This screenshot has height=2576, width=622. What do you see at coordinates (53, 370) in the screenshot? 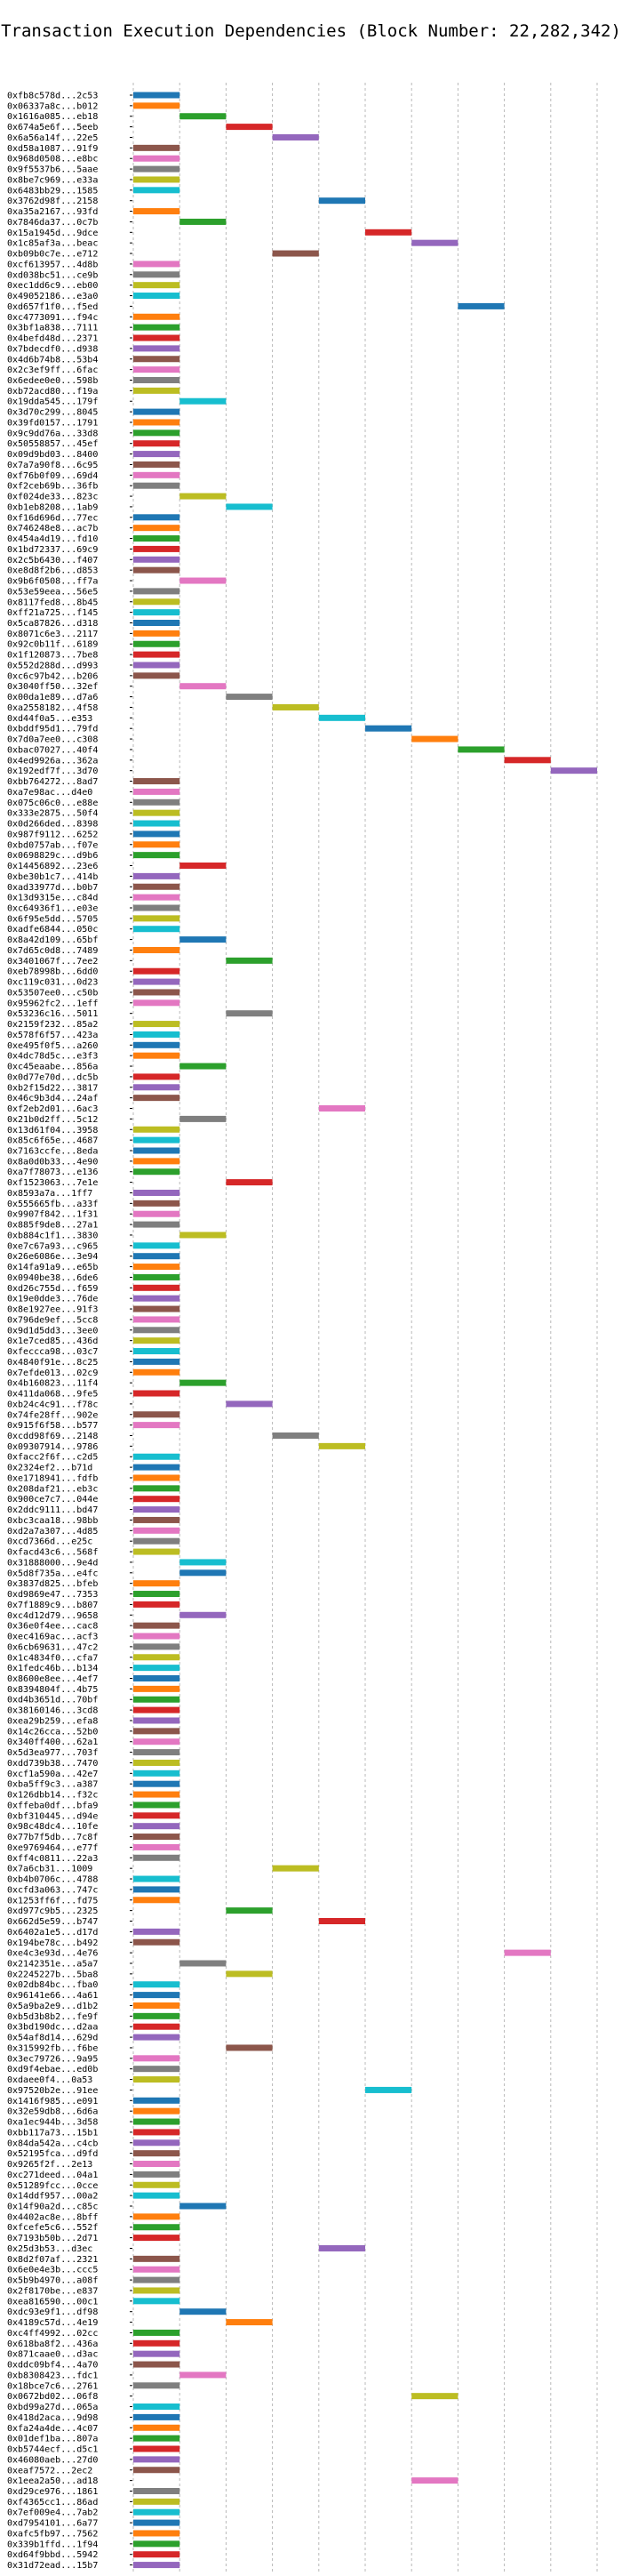
I see `y-tick-label: 0x2c3ef9ff...6fac` at bounding box center [53, 370].